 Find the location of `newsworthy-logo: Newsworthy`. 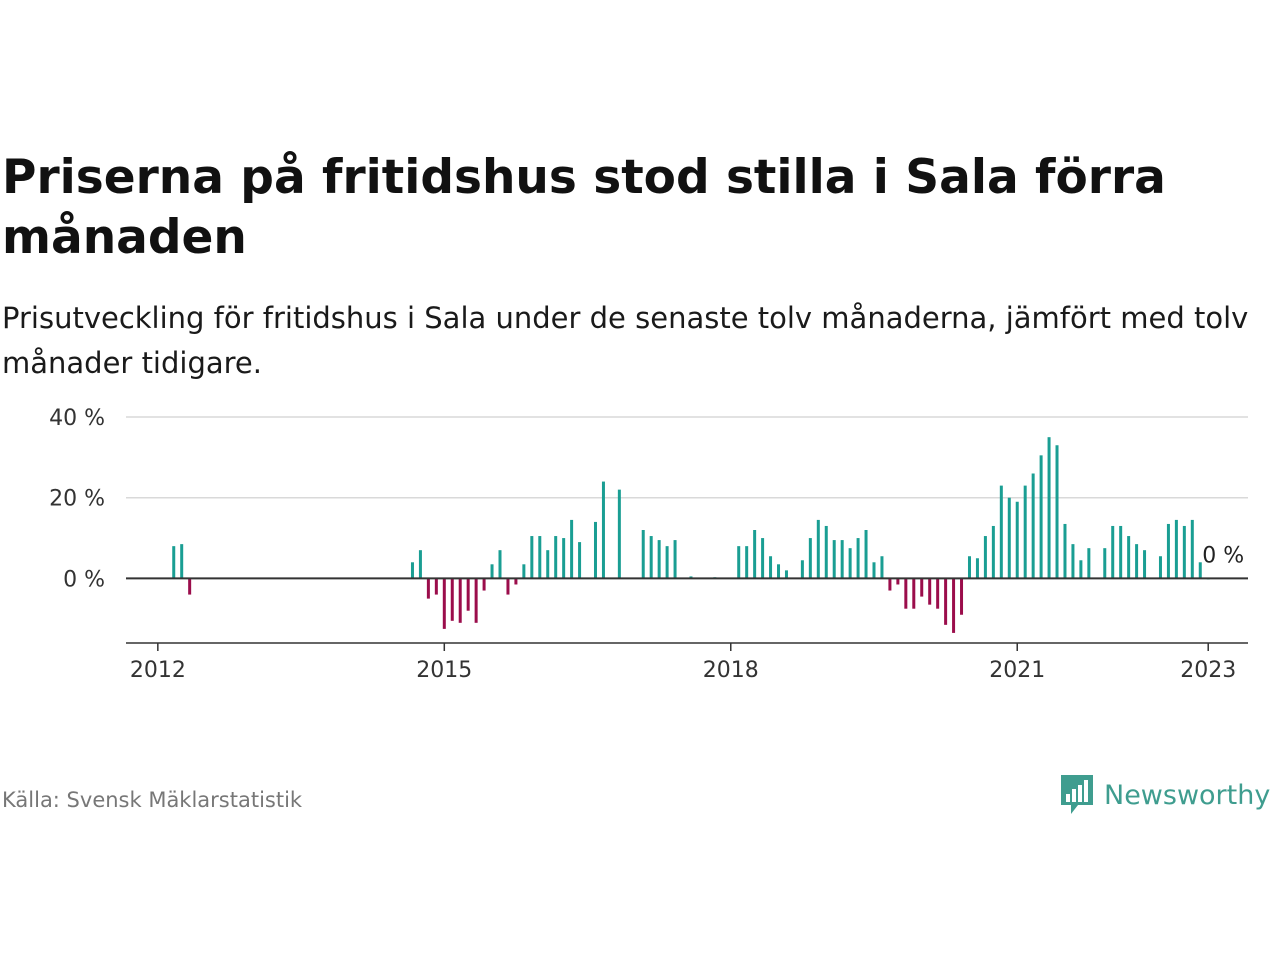

newsworthy-logo: Newsworthy is located at coordinates (1164, 795).